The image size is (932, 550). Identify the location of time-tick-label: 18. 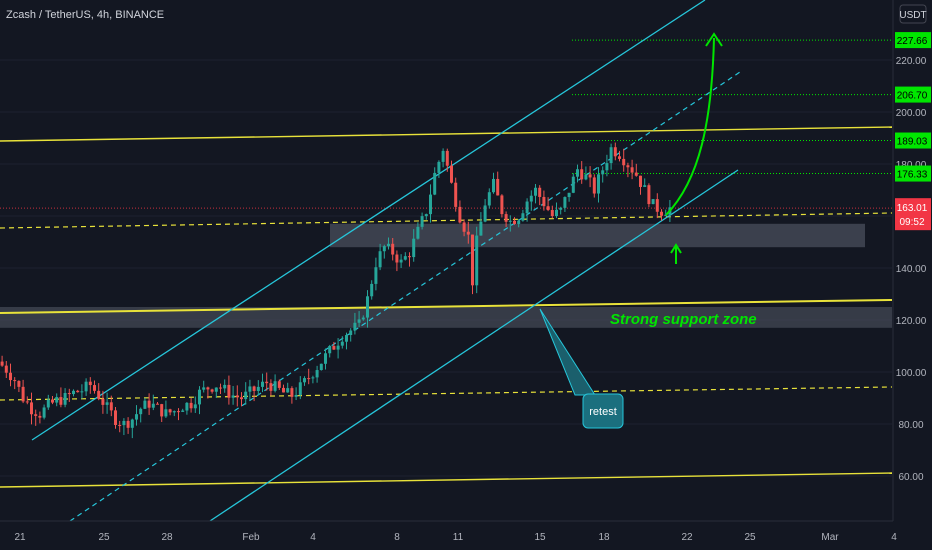
(604, 537).